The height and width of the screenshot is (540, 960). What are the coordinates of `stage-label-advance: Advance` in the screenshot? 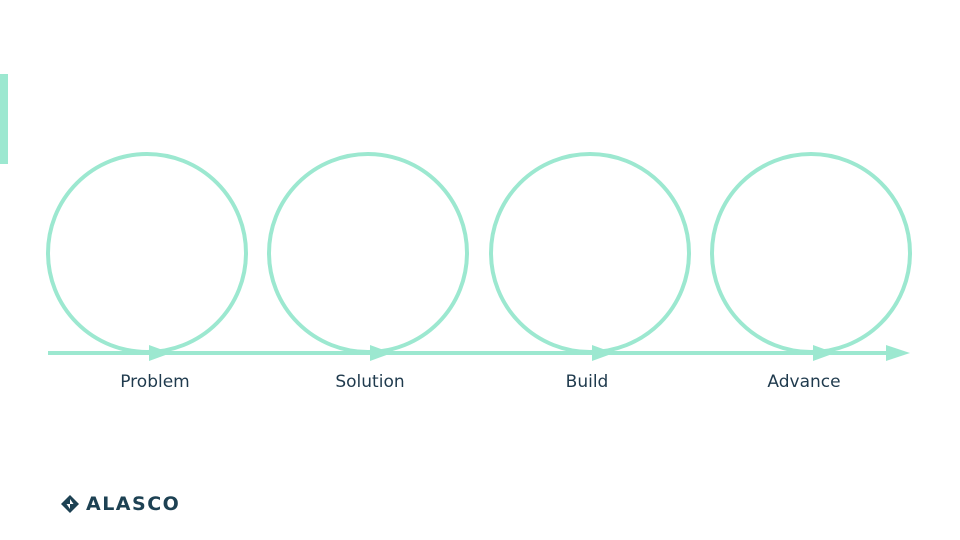 It's located at (804, 382).